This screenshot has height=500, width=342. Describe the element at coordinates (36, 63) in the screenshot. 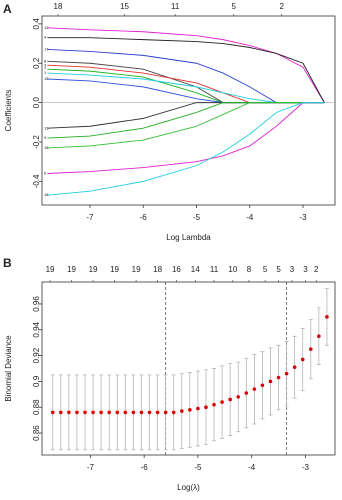

I see `y-tick-label: 0.2` at that location.